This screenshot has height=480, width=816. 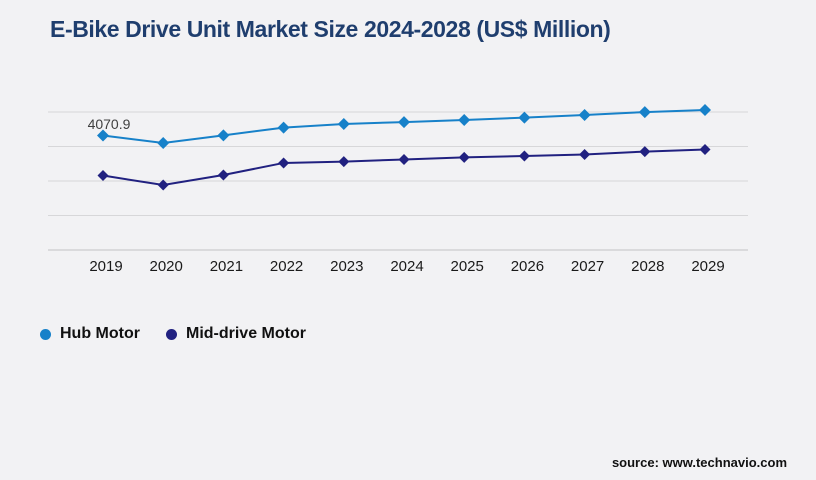 I want to click on x-tick-label: 2022, so click(x=286, y=266).